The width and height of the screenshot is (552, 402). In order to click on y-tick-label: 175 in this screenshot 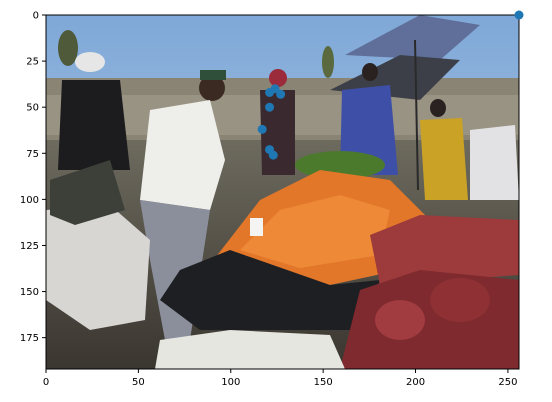, I will do `click(29, 338)`.